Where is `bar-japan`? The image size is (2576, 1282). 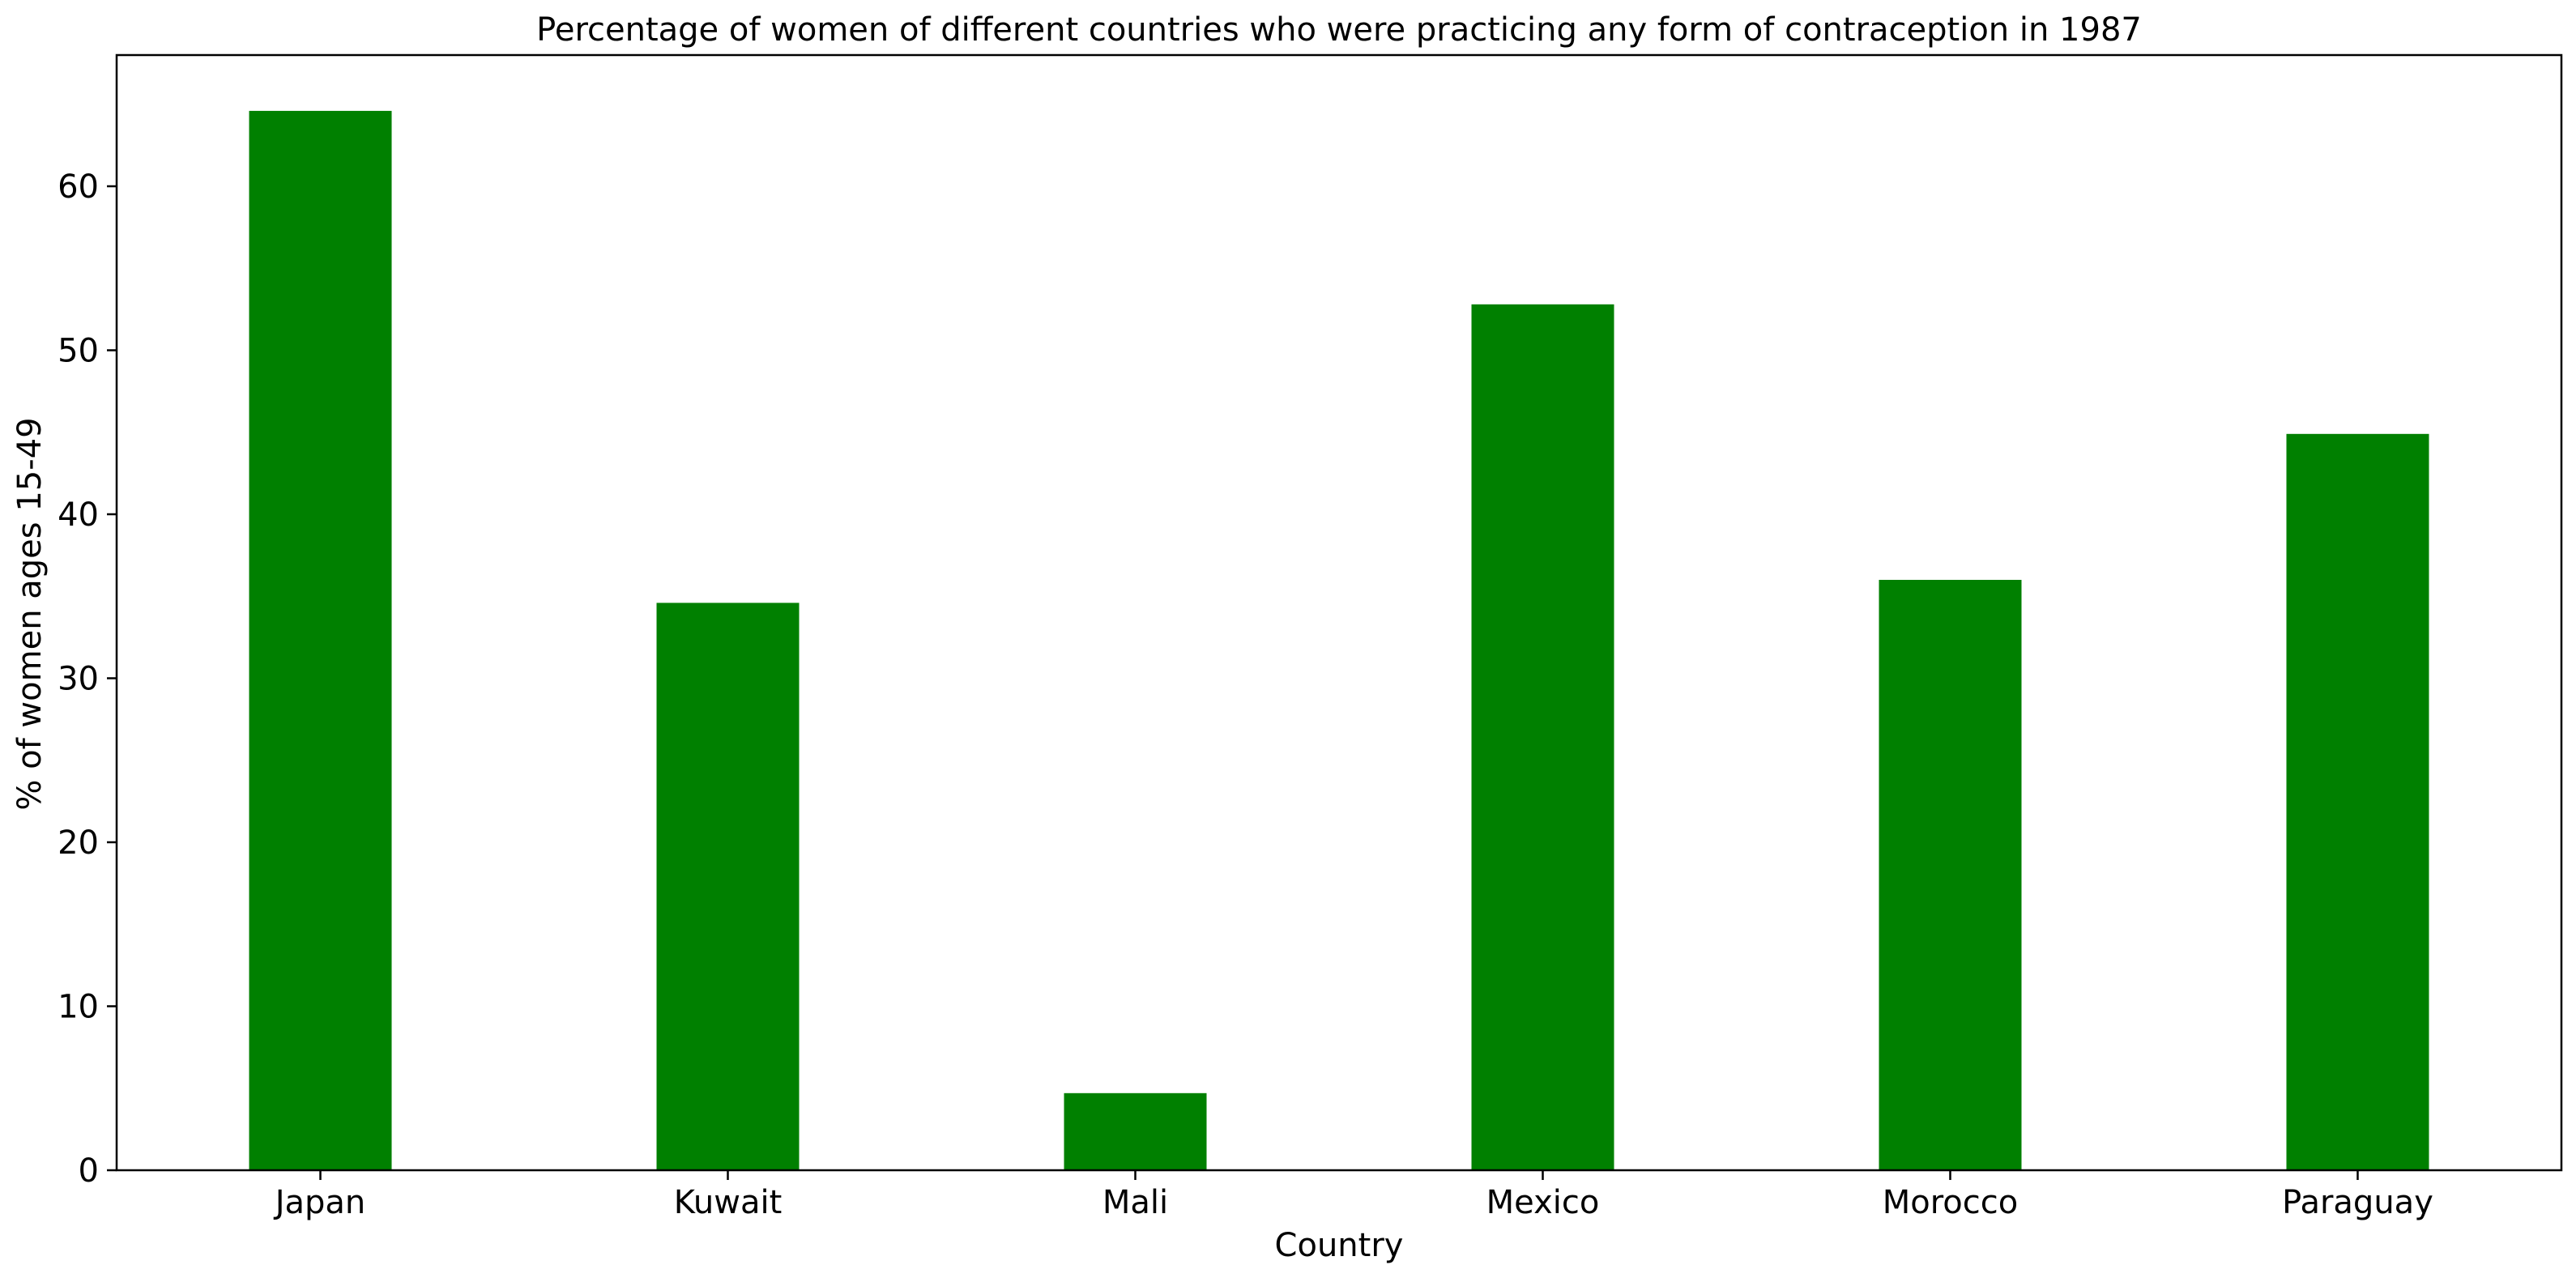 bar-japan is located at coordinates (321, 640).